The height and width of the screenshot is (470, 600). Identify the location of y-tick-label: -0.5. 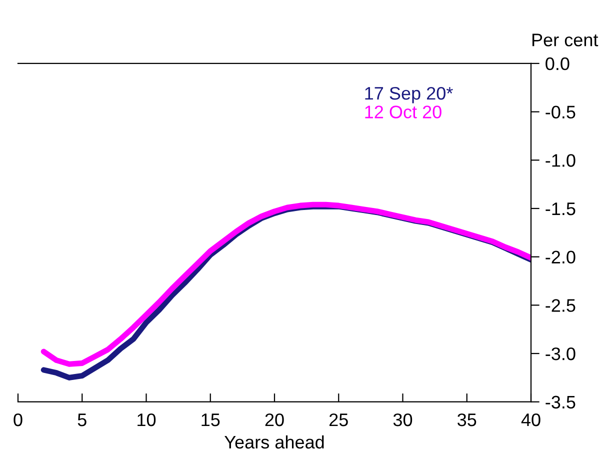
(561, 112).